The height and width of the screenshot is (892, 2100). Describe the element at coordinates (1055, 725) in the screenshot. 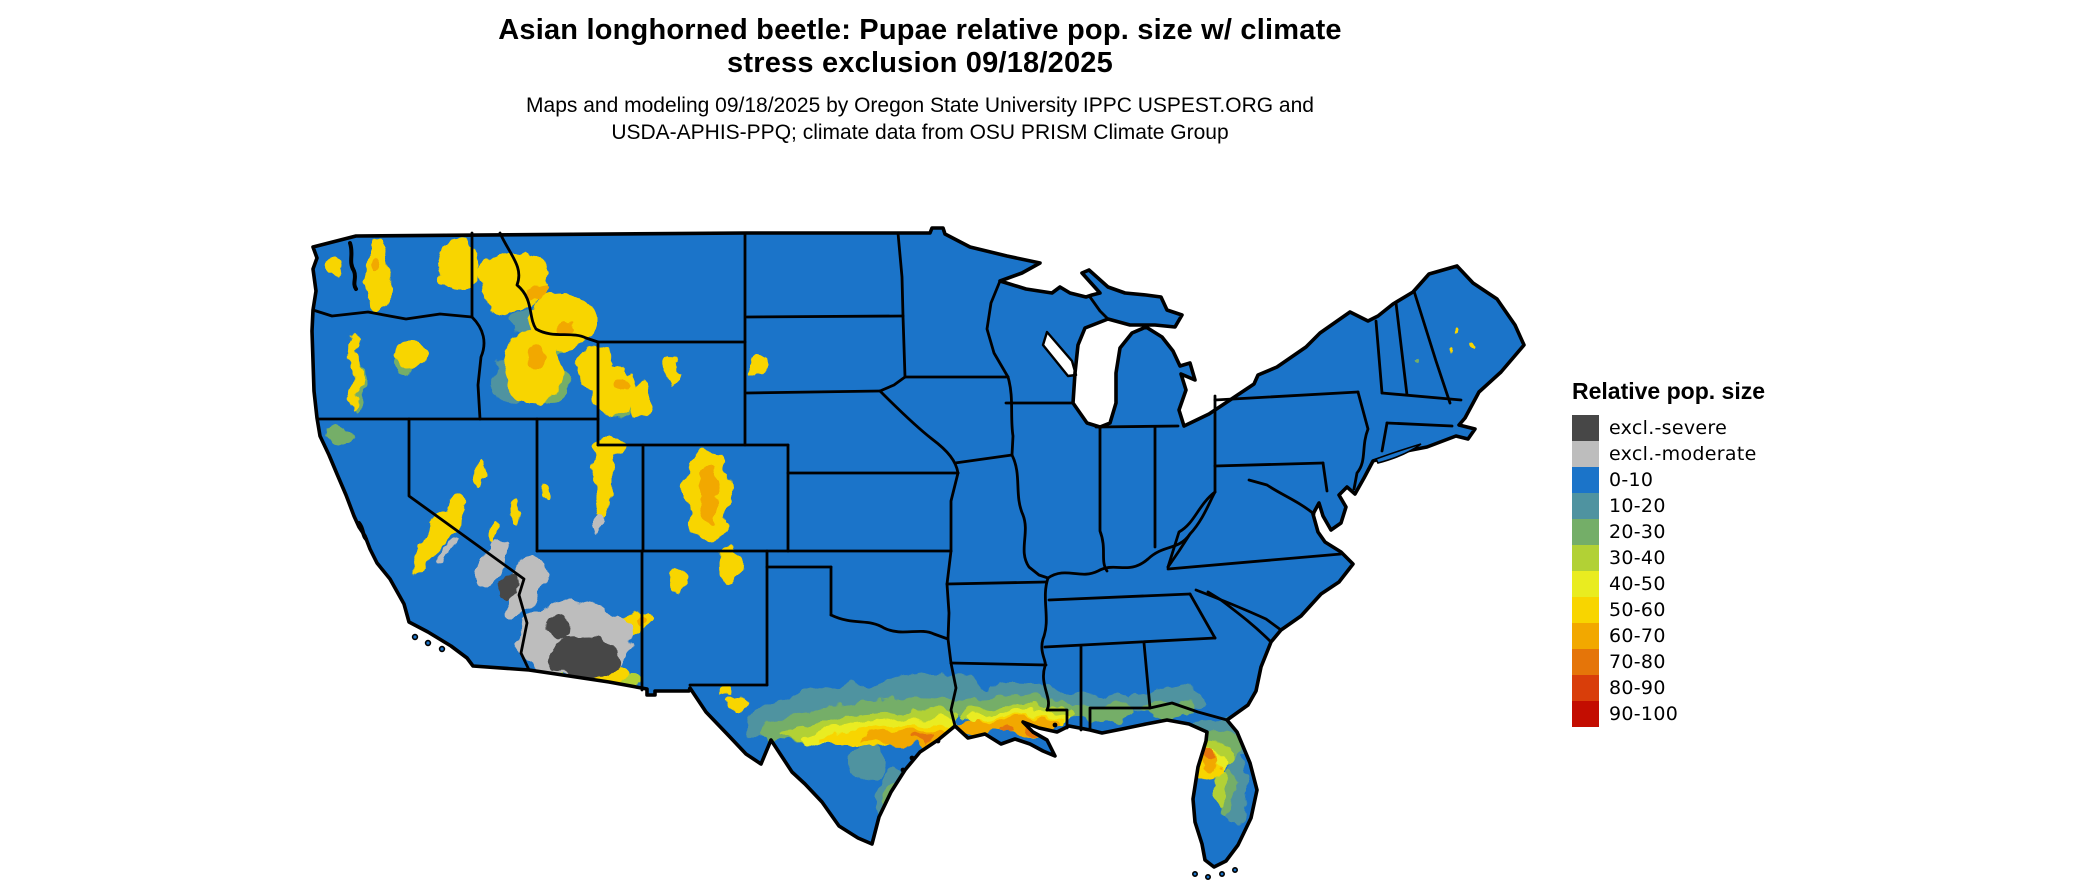

I see `mobile-bay` at that location.